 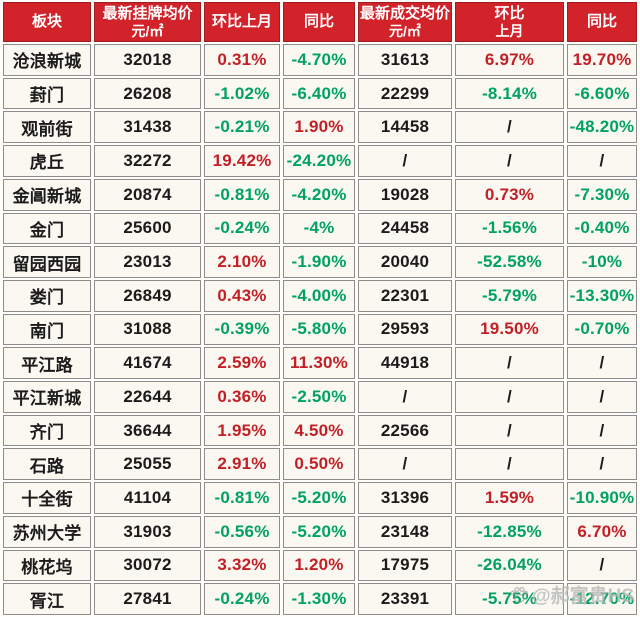 I want to click on deal-avg-price: 17975, so click(x=405, y=565).